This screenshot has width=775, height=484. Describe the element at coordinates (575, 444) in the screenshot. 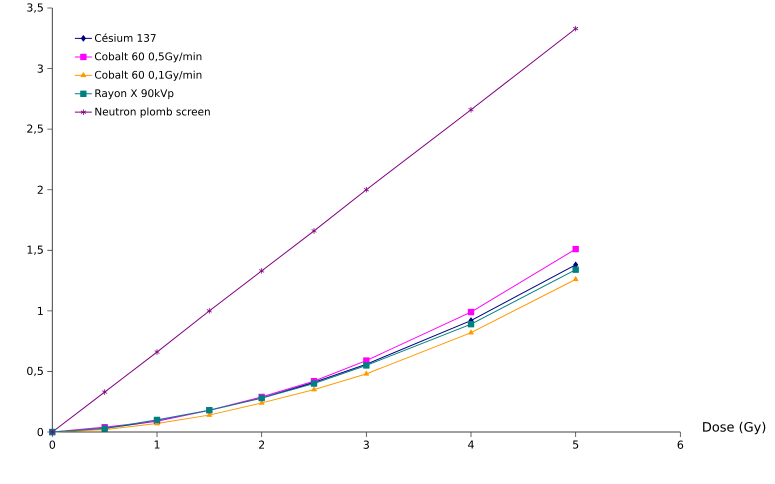

I see `x-tick-label: 5` at that location.